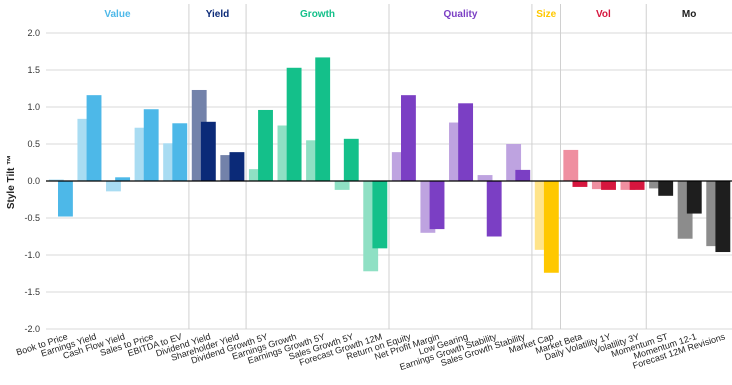 Image resolution: width=732 pixels, height=385 pixels. What do you see at coordinates (117, 14) in the screenshot?
I see `group-label: Value` at bounding box center [117, 14].